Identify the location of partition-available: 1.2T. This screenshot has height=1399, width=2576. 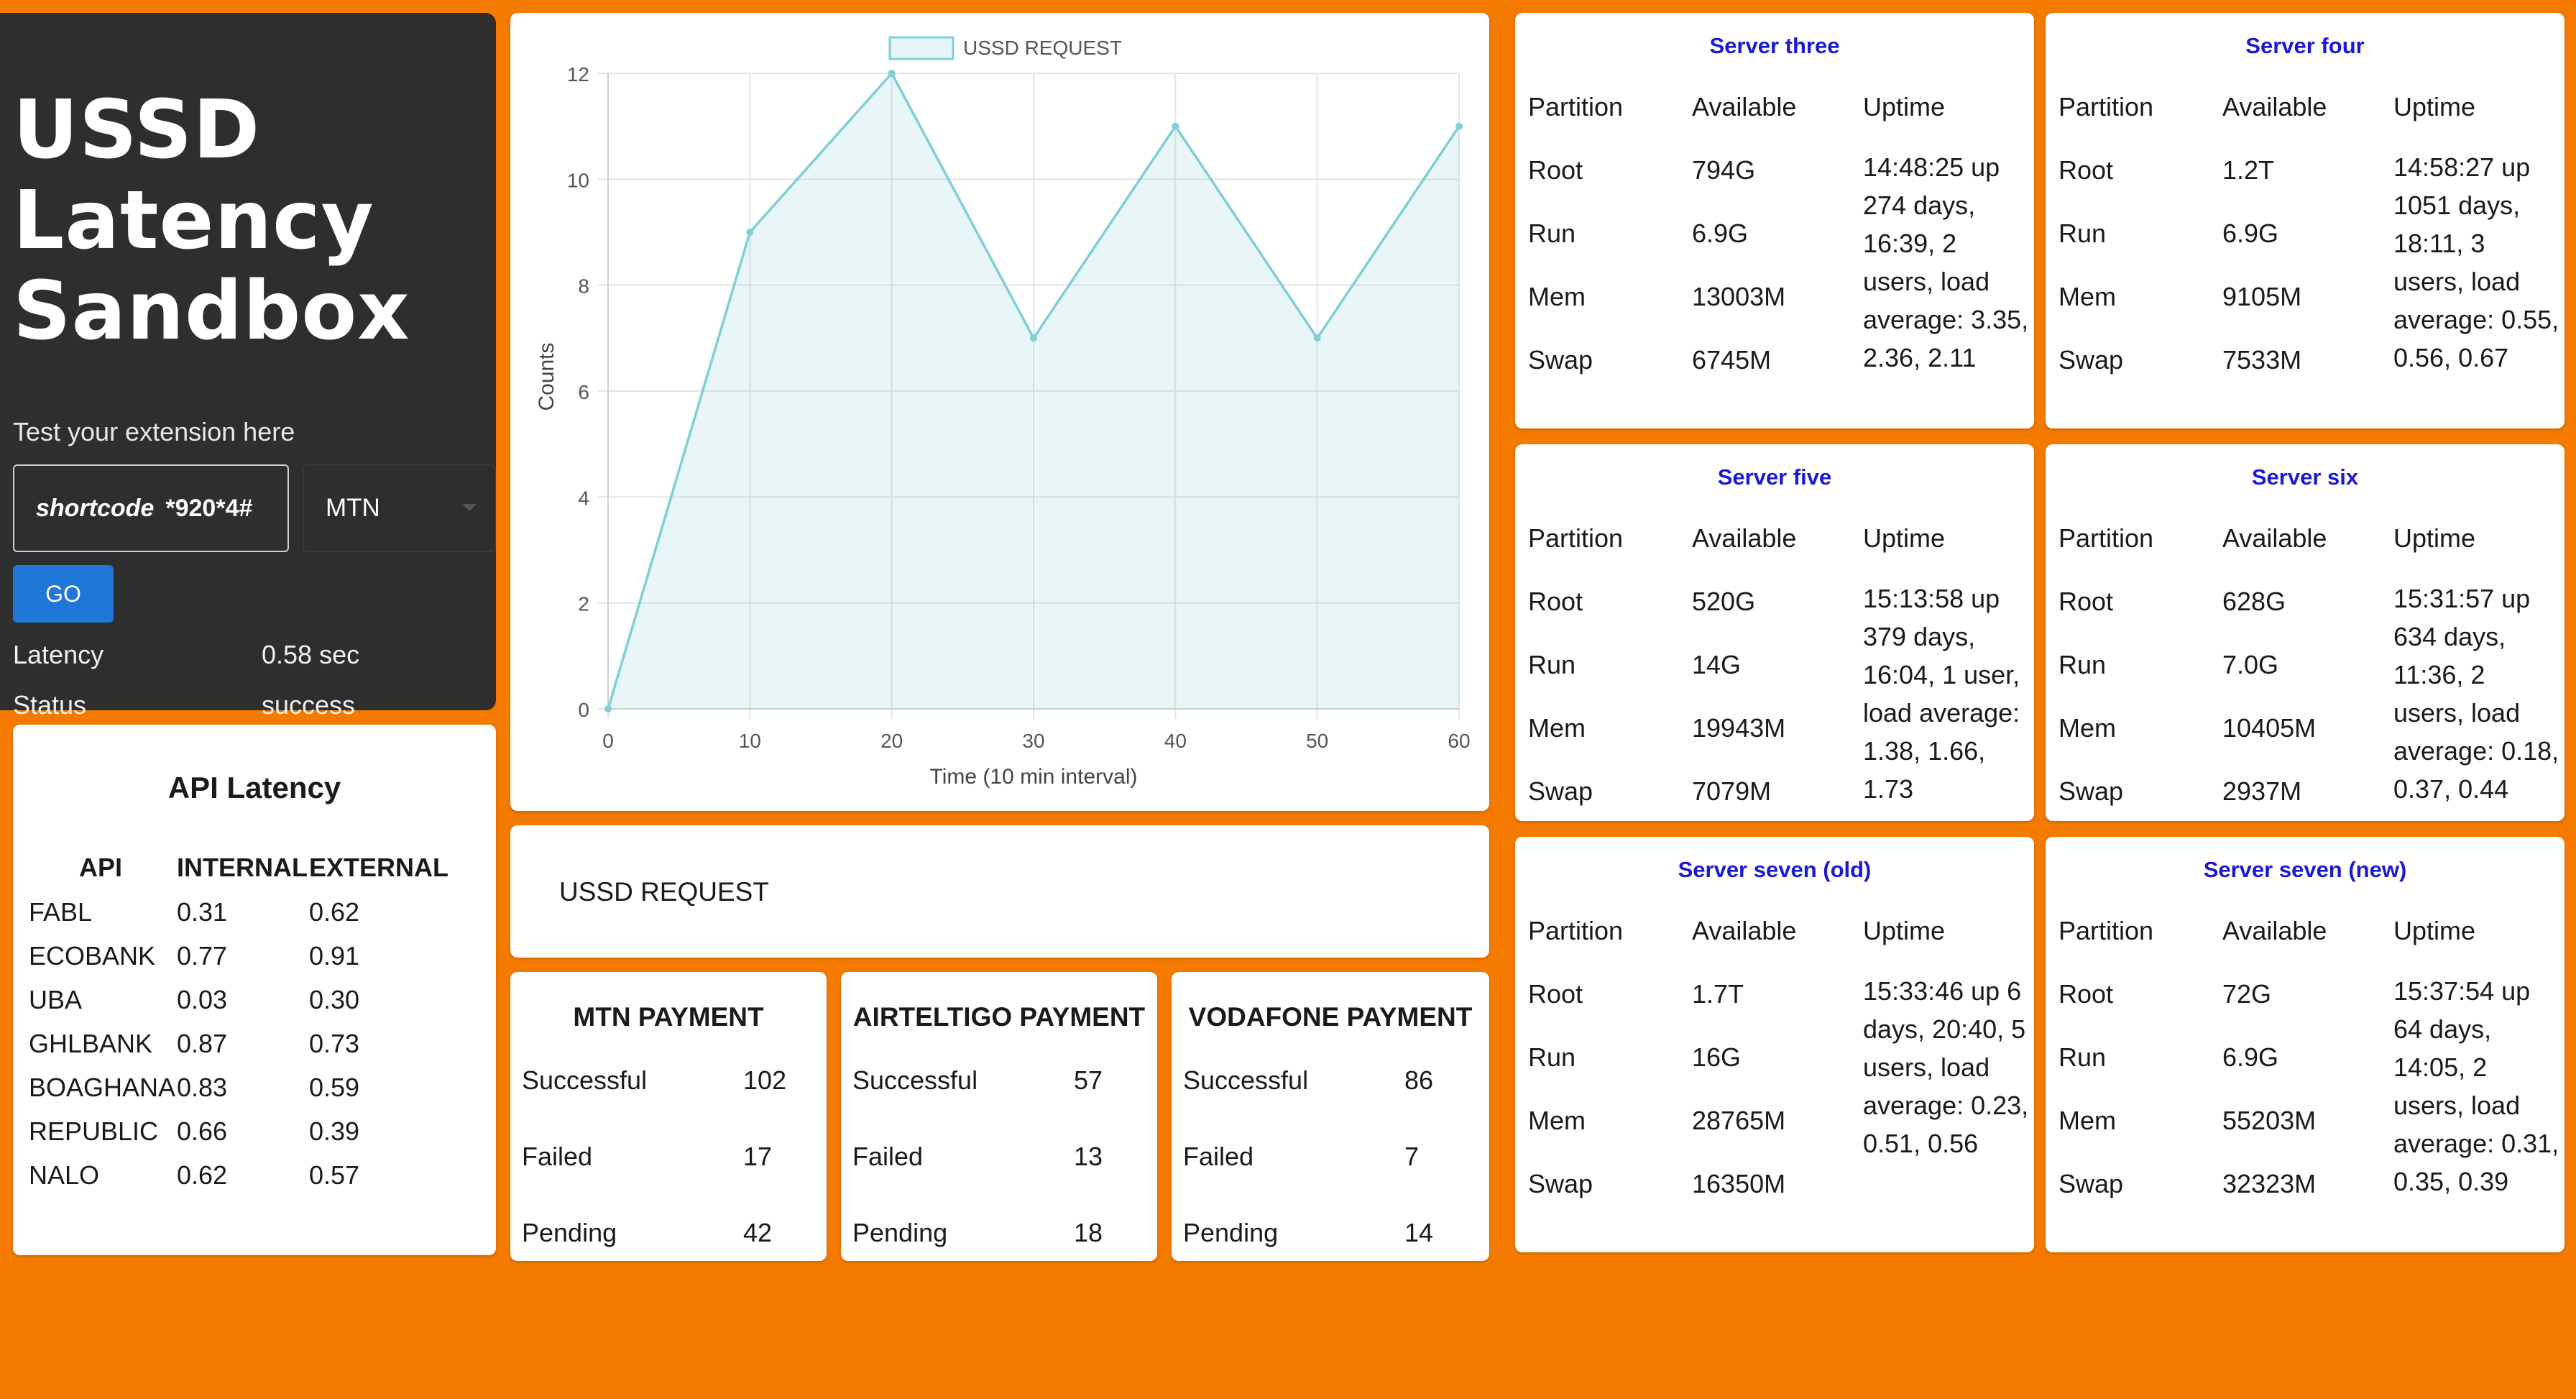
(2248, 170).